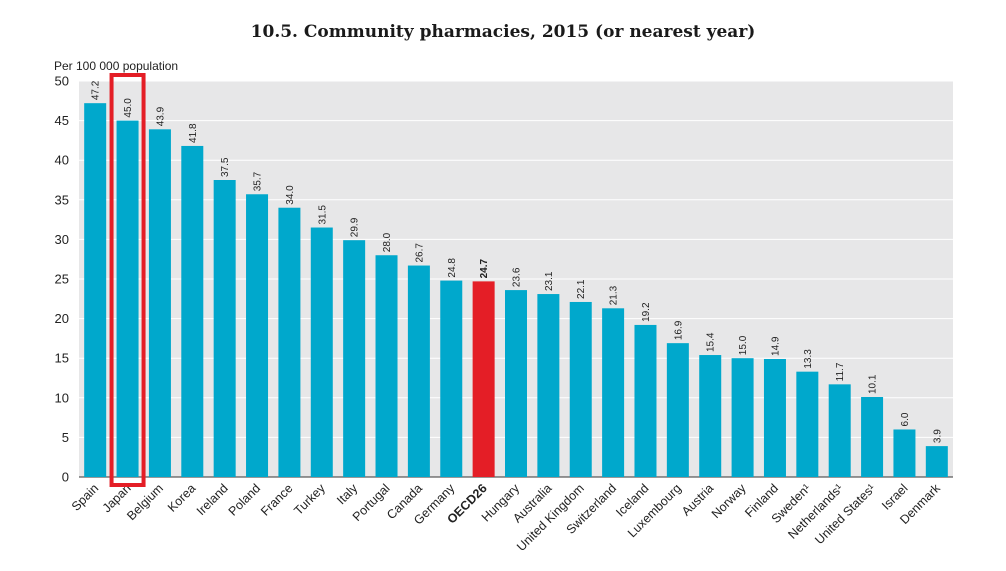 The width and height of the screenshot is (1006, 571). What do you see at coordinates (452, 268) in the screenshot?
I see `value-label: 24.8` at bounding box center [452, 268].